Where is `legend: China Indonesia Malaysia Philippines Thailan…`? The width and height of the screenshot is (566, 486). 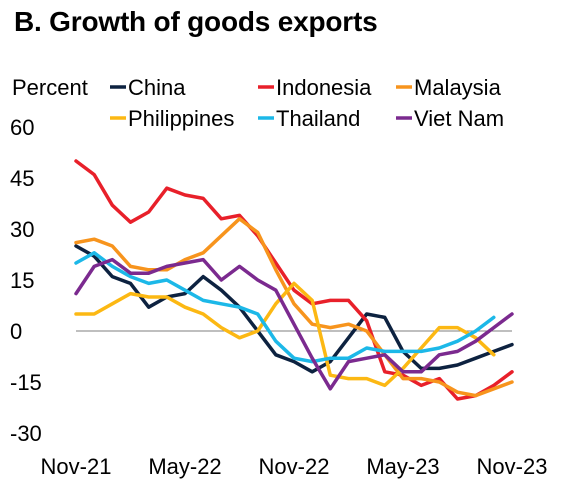 legend: China Indonesia Malaysia Philippines Thailan… is located at coordinates (307, 103).